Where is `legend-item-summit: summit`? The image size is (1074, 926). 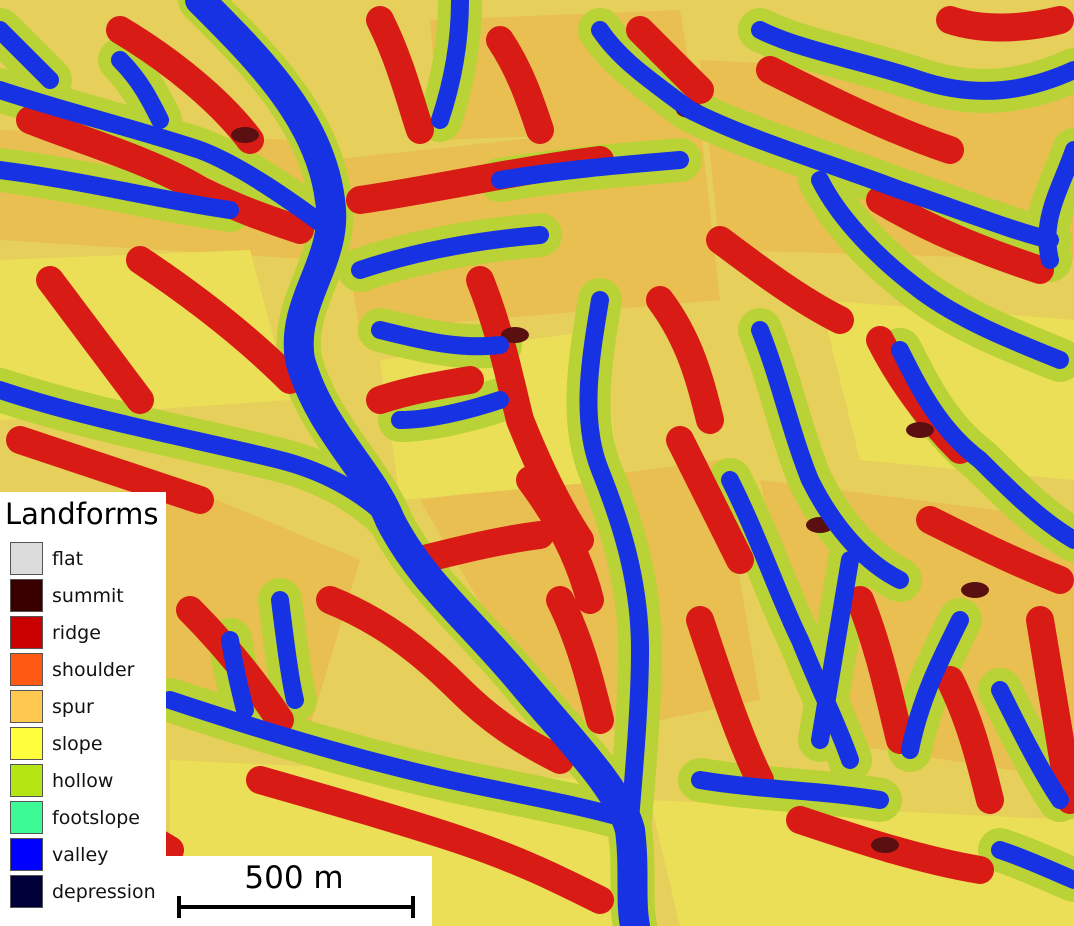 legend-item-summit: summit is located at coordinates (85, 595).